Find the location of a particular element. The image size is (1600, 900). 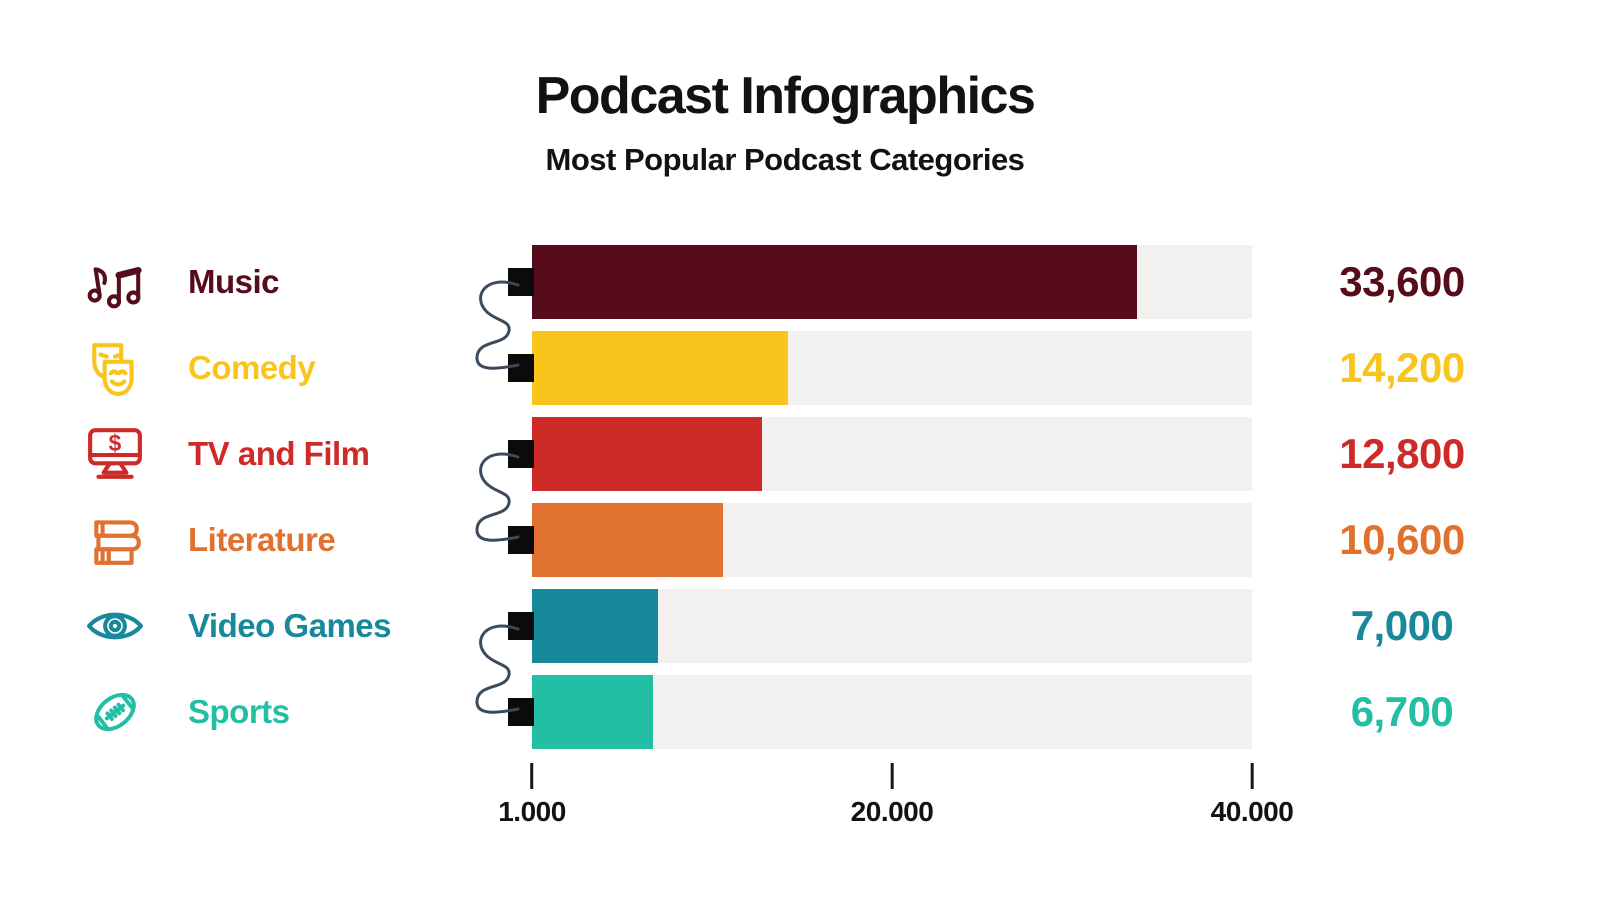

bar-fill-literature is located at coordinates (627, 540).